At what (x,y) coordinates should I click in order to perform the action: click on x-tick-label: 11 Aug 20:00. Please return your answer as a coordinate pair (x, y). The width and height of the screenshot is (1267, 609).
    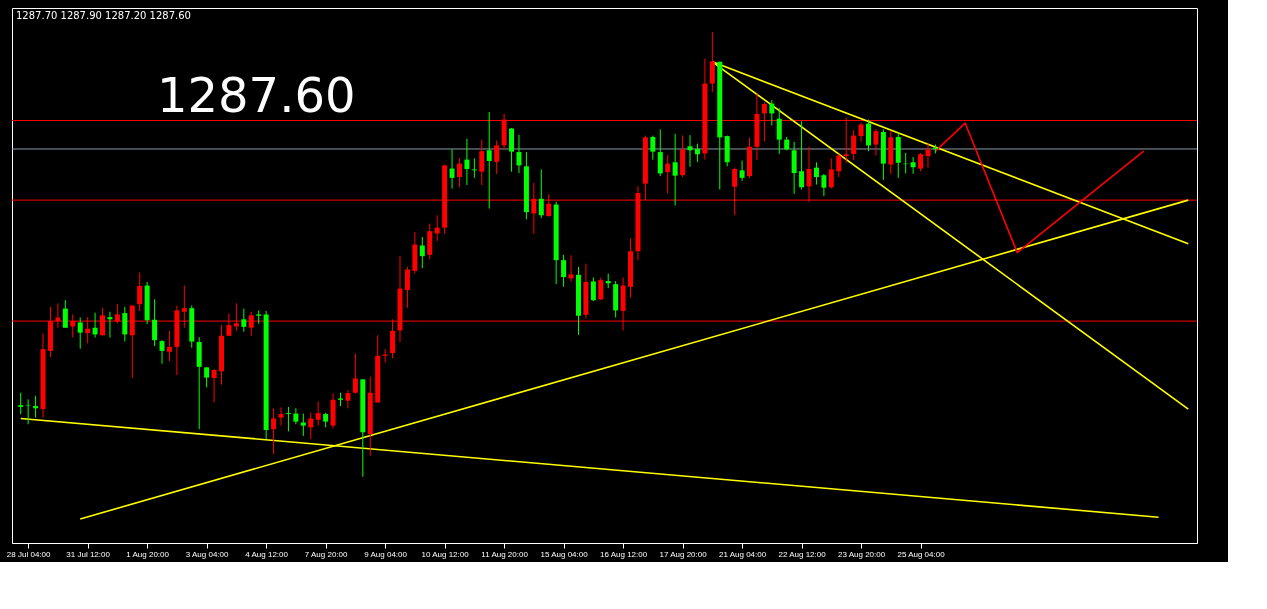
    Looking at the image, I should click on (505, 554).